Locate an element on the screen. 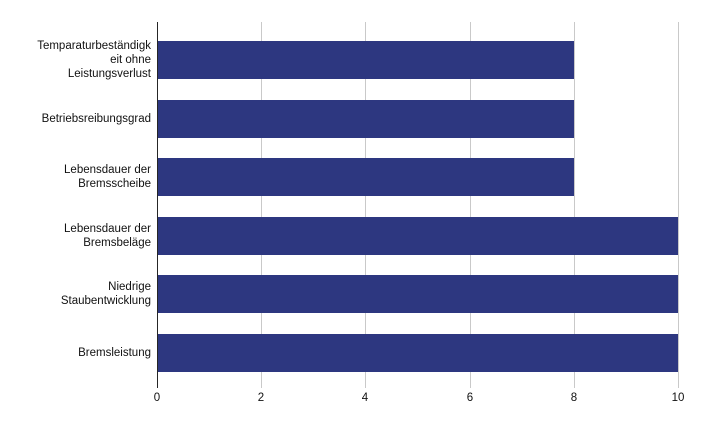  x-tick-label: 4 is located at coordinates (365, 398).